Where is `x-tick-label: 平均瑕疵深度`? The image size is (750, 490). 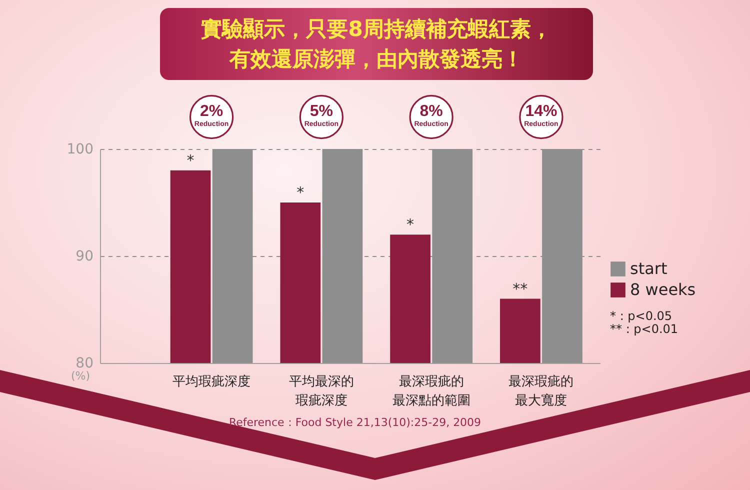 x-tick-label: 平均瑕疵深度 is located at coordinates (211, 382).